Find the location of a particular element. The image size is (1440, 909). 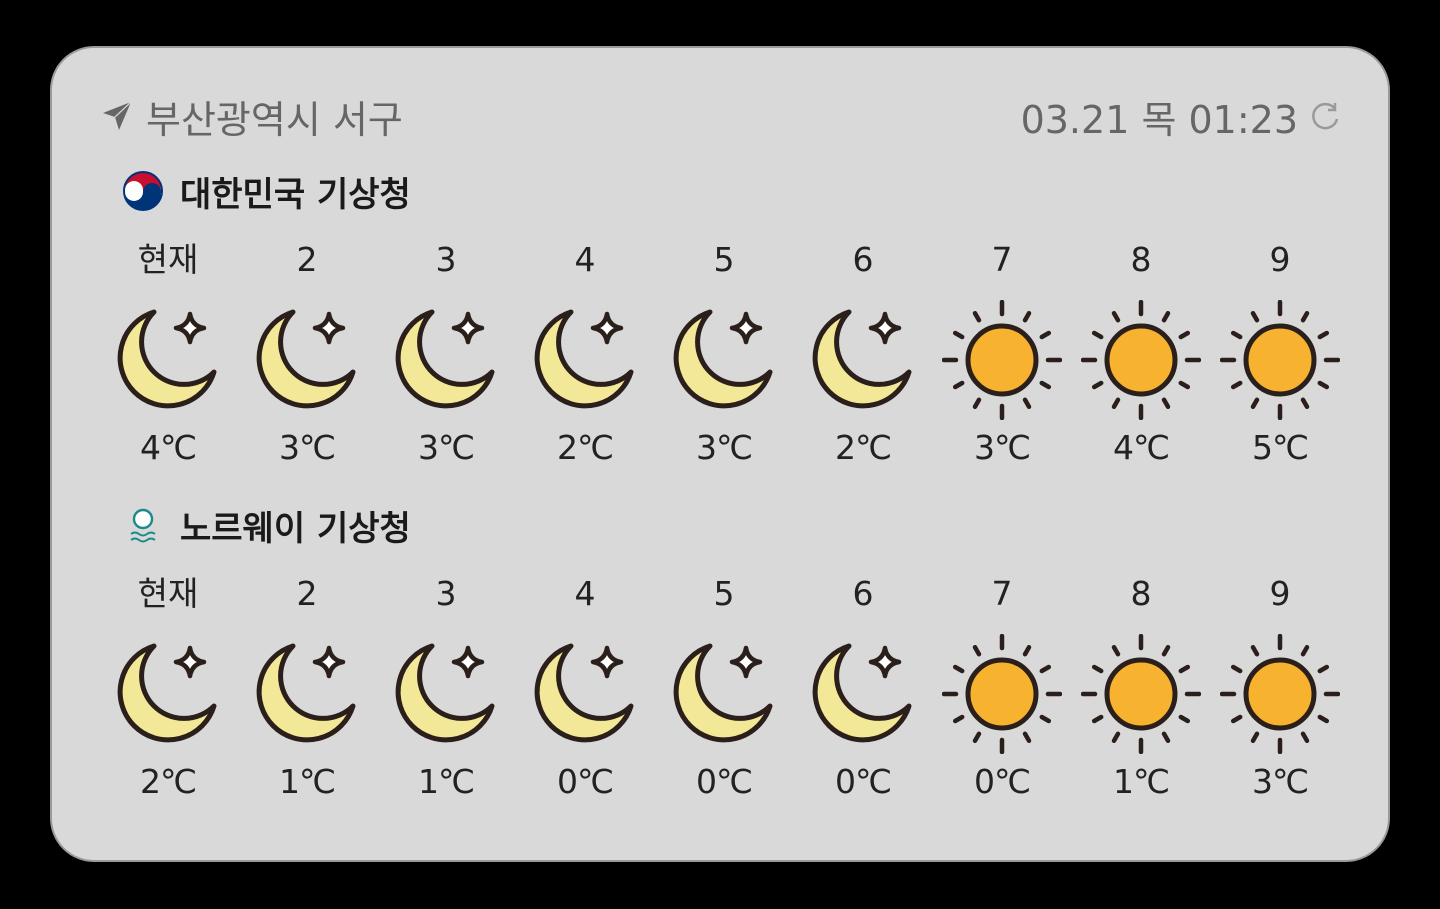

location-row: 부산광역시 서구 is located at coordinates (251, 117).